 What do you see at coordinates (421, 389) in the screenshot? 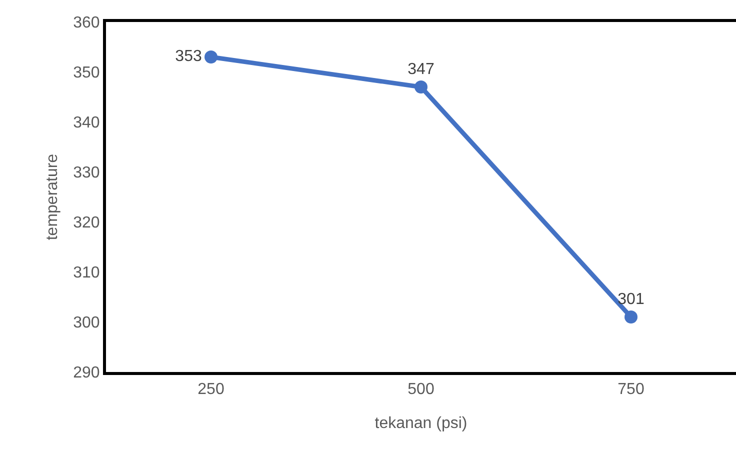
I see `x-tick-label: 500` at bounding box center [421, 389].